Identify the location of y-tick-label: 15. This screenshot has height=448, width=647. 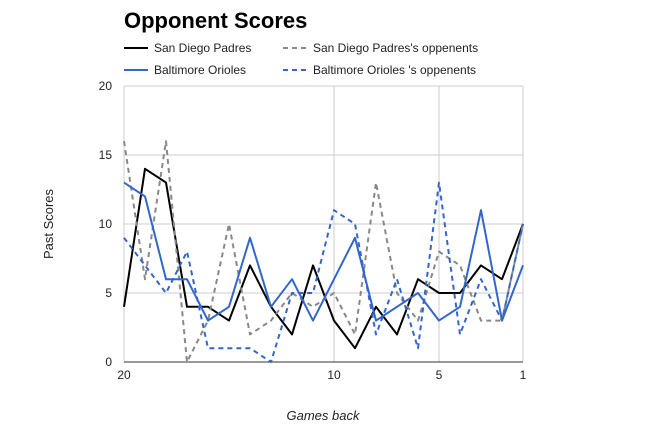
(106, 155).